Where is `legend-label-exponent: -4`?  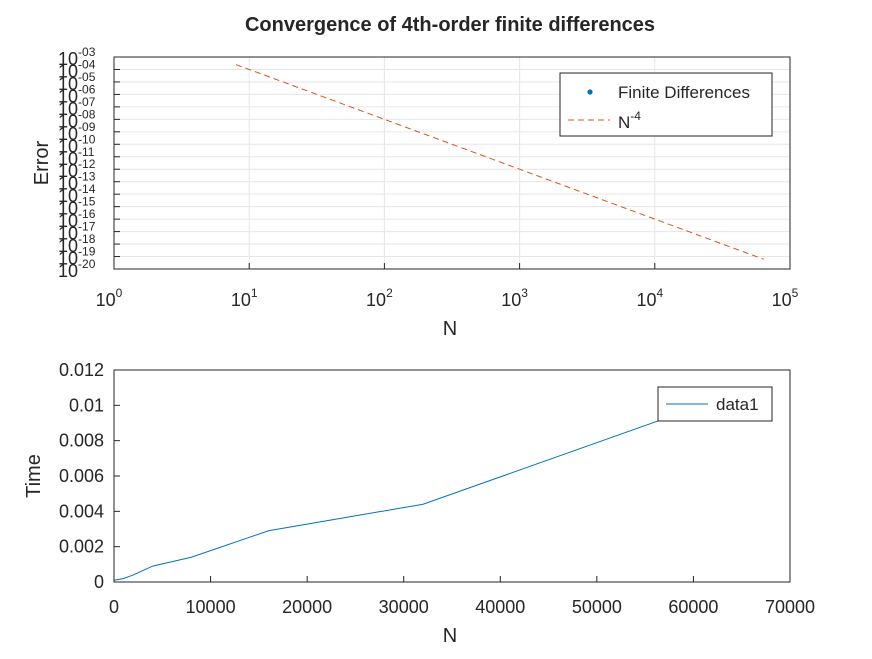 legend-label-exponent: -4 is located at coordinates (635, 116).